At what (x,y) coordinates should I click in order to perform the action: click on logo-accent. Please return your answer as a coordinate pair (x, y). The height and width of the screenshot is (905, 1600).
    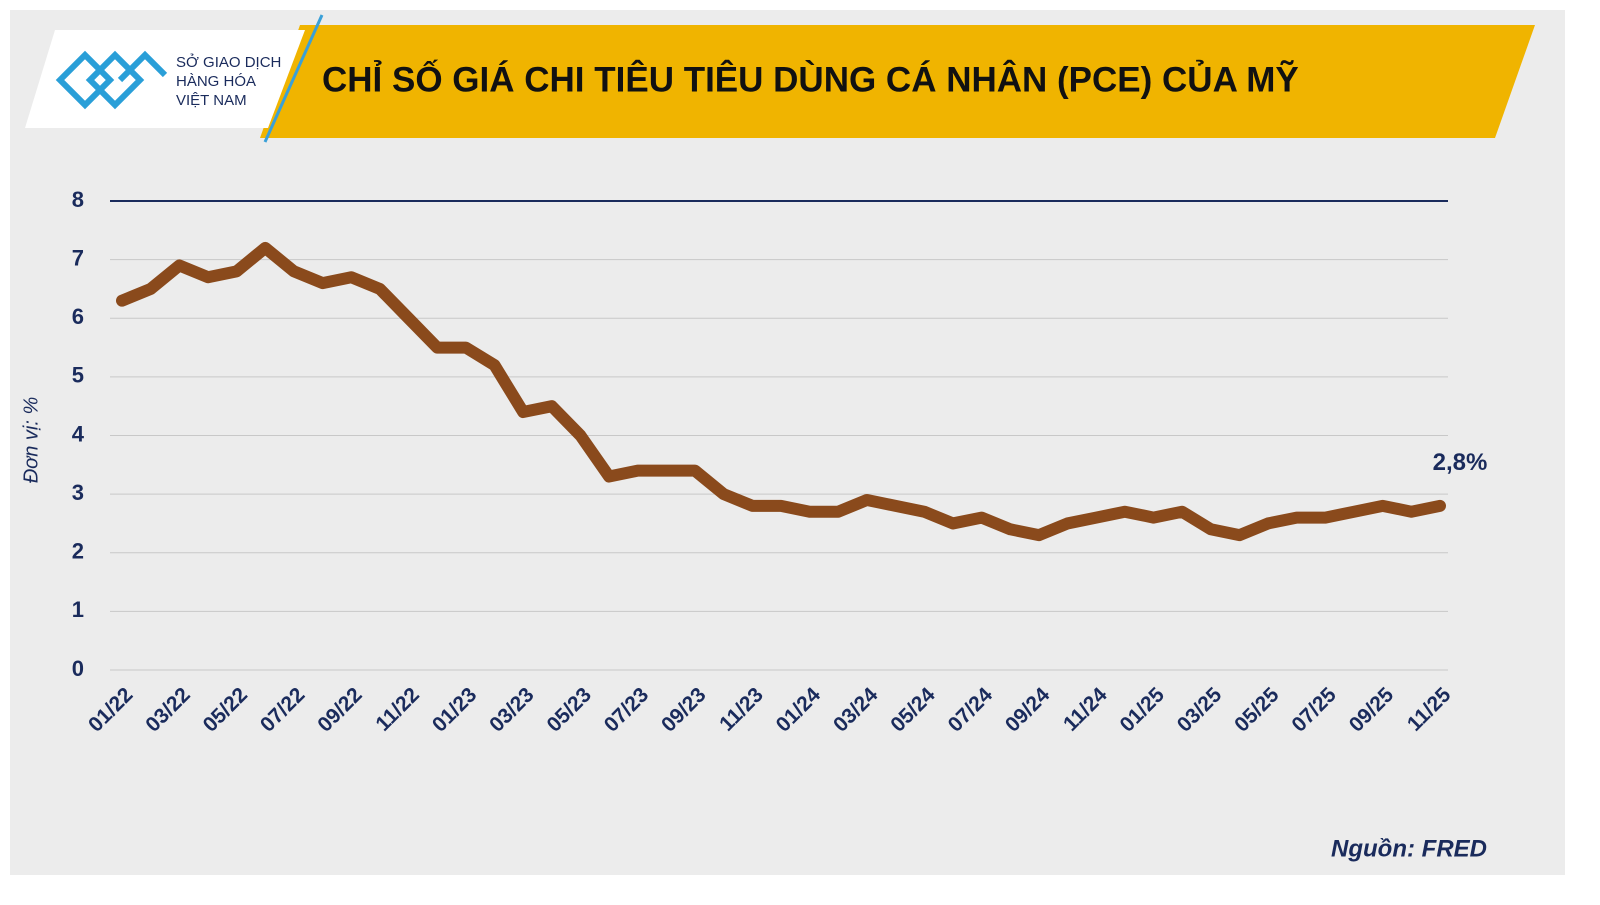
    Looking at the image, I should click on (293, 78).